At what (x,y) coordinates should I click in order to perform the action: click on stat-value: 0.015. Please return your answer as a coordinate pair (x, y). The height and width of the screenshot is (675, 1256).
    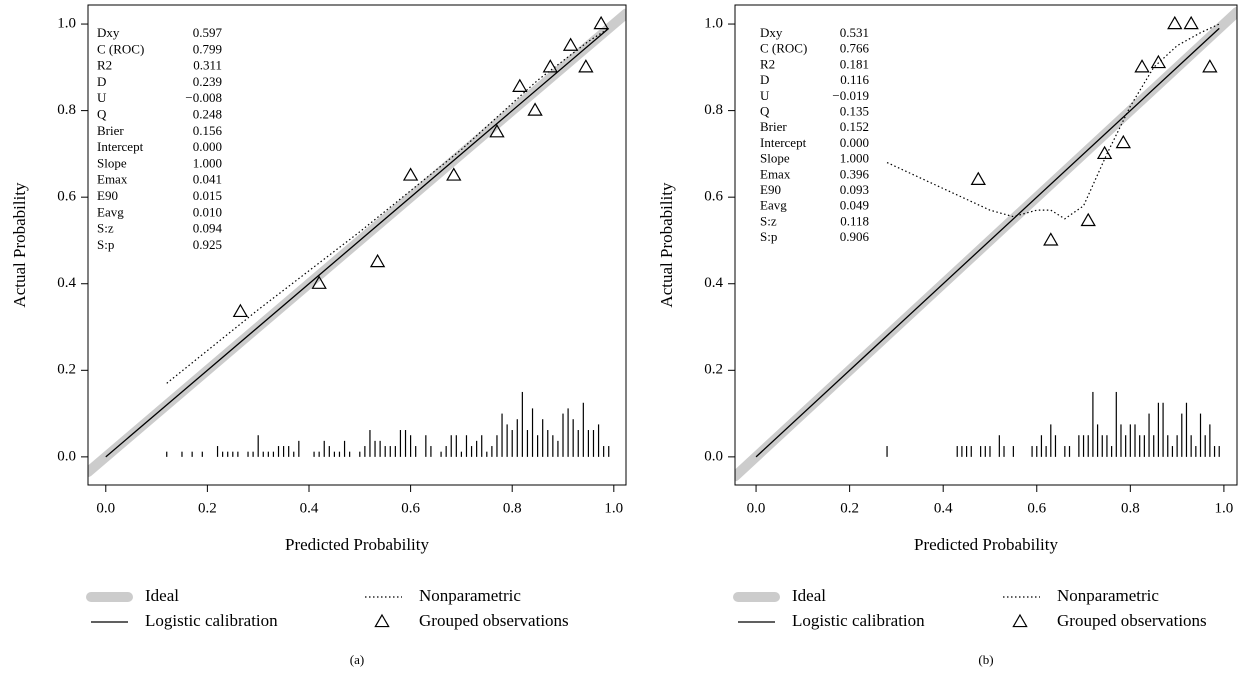
    Looking at the image, I should click on (207, 195).